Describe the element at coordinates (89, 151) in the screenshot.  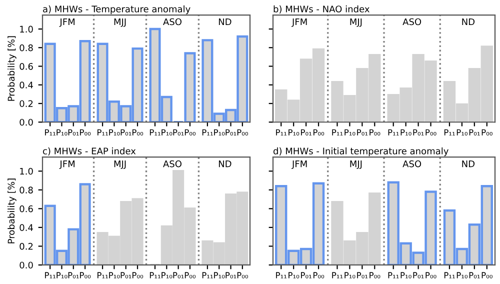
I see `chart-title: c) MHWs - EAP index` at that location.